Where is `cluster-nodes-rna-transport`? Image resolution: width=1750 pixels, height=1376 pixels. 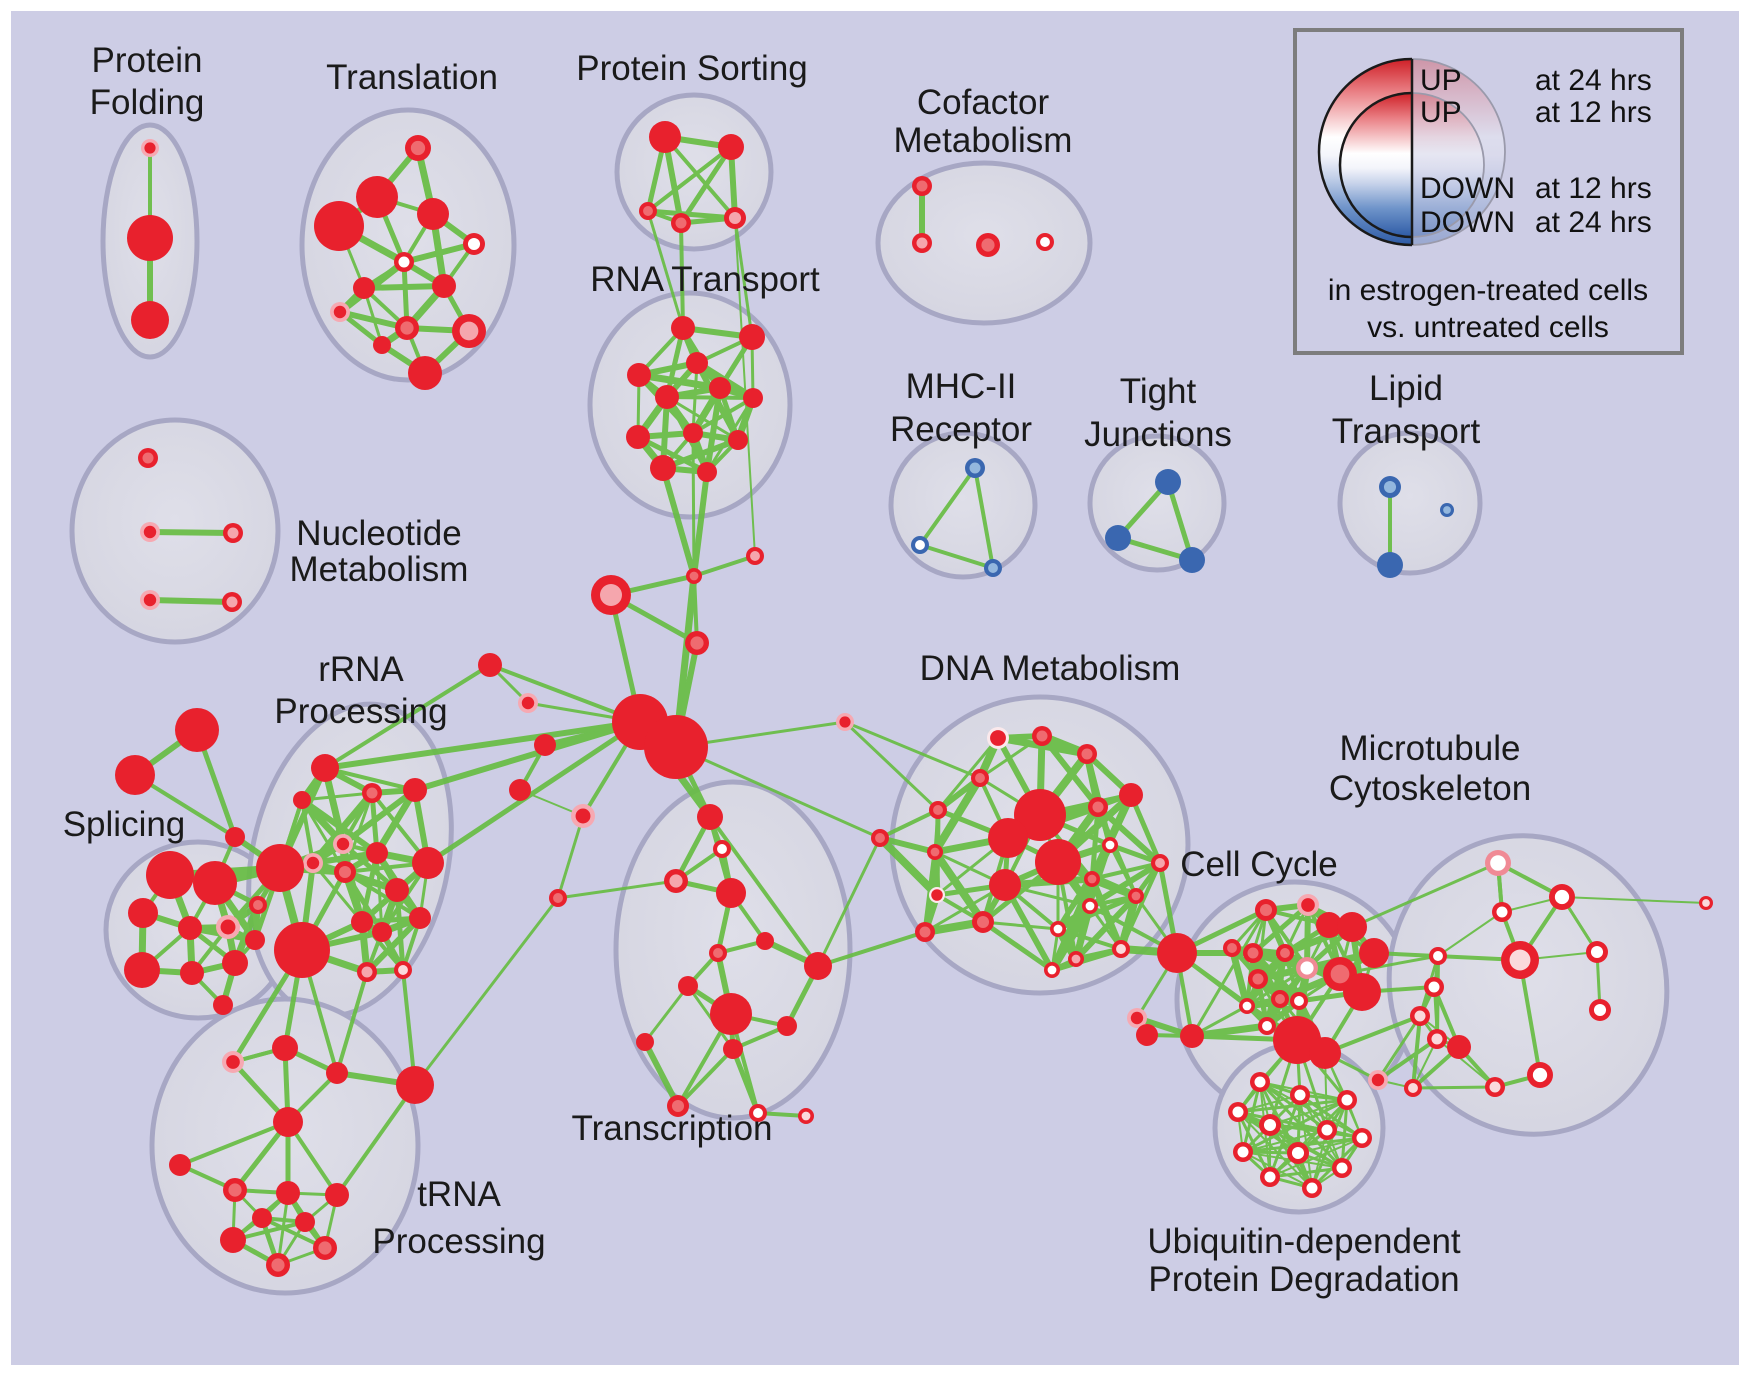
cluster-nodes-rna-transport is located at coordinates (695, 399).